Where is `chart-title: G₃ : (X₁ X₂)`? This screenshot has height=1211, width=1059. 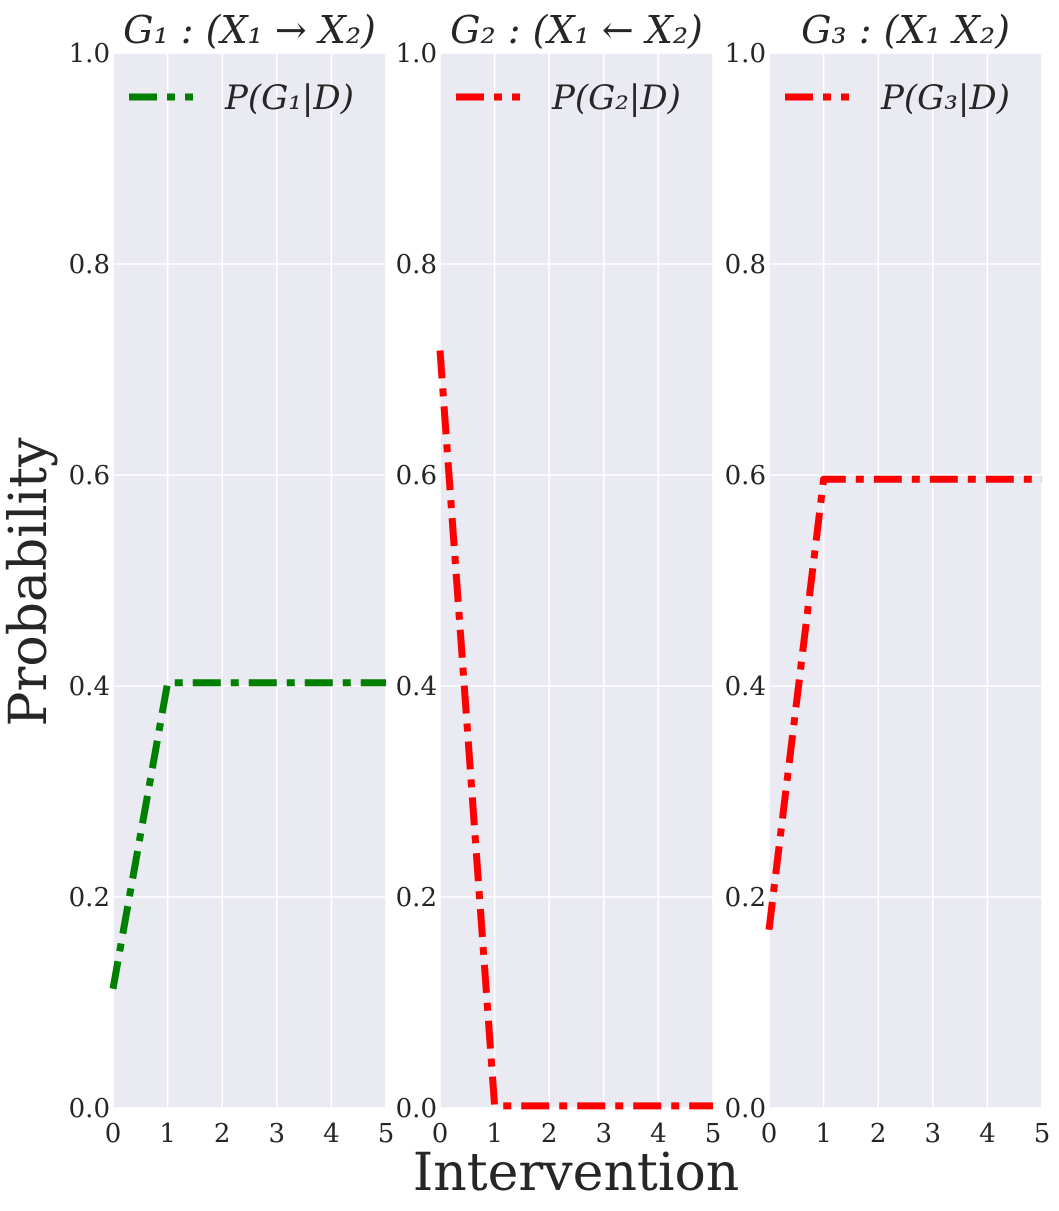
chart-title: G₃ : (X₁ X₂) is located at coordinates (905, 30).